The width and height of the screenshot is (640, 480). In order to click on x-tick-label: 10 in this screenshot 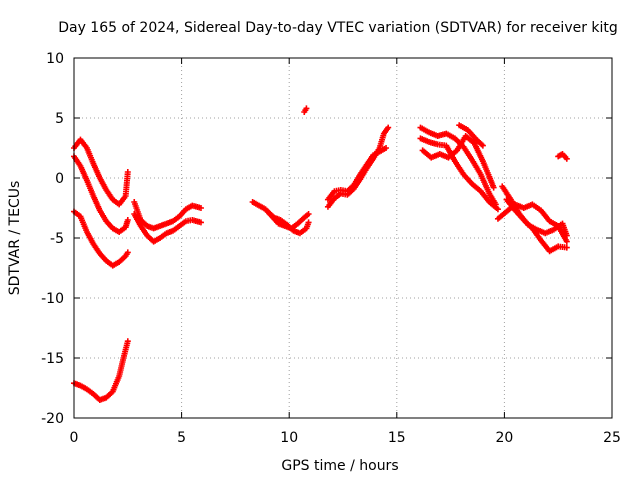, I will do `click(289, 438)`.